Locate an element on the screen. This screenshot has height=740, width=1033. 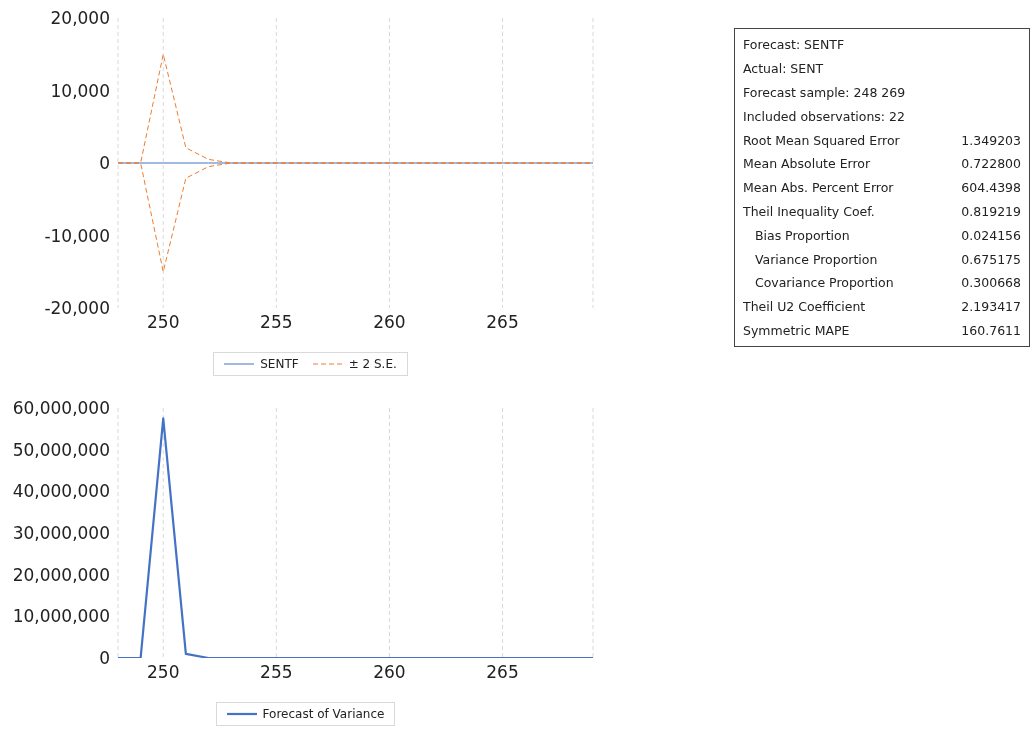
legend-label: Forecast of Variance is located at coordinates (323, 714).